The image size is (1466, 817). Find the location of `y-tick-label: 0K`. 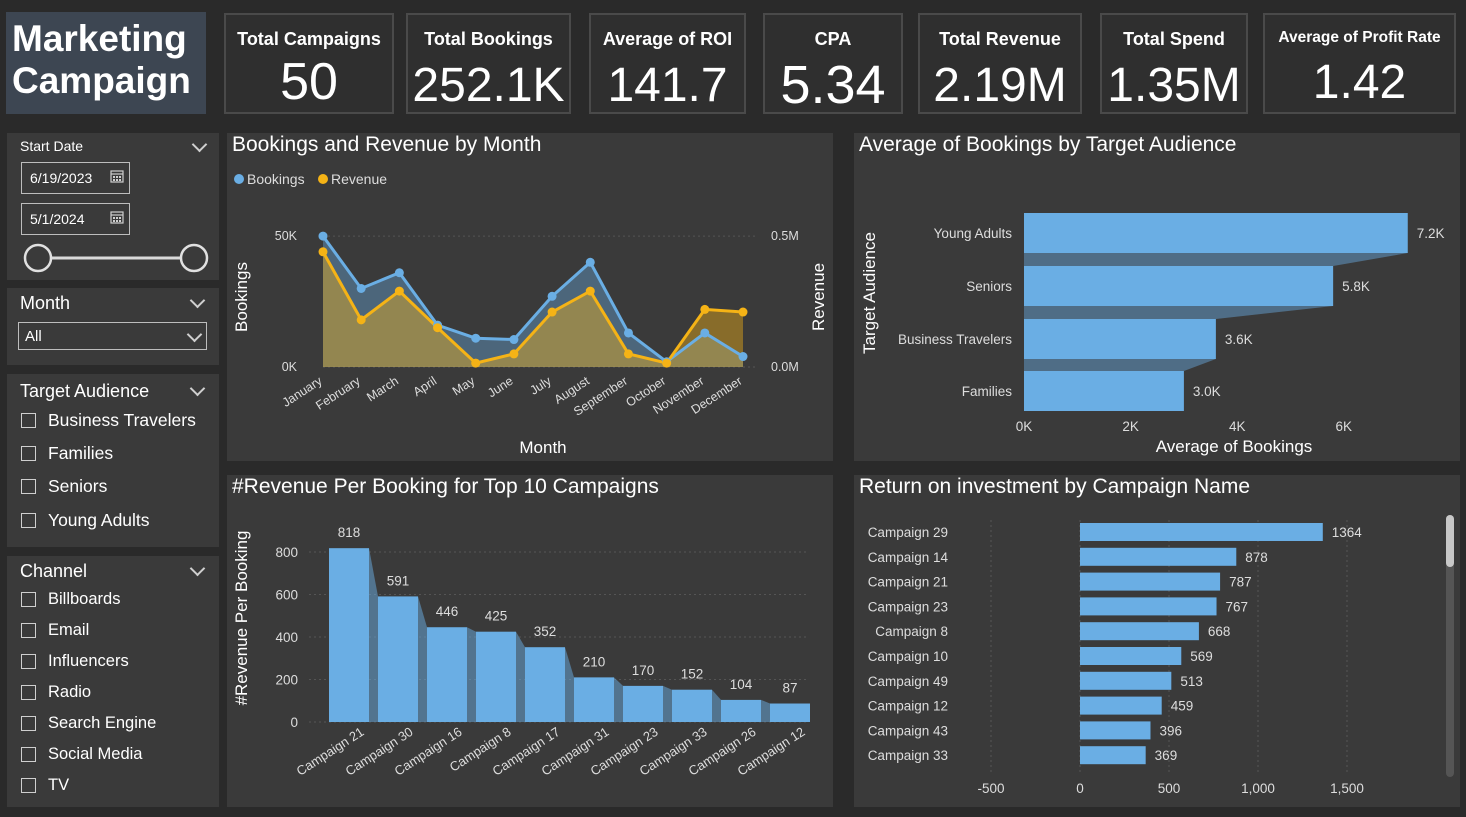

y-tick-label: 0K is located at coordinates (290, 367).